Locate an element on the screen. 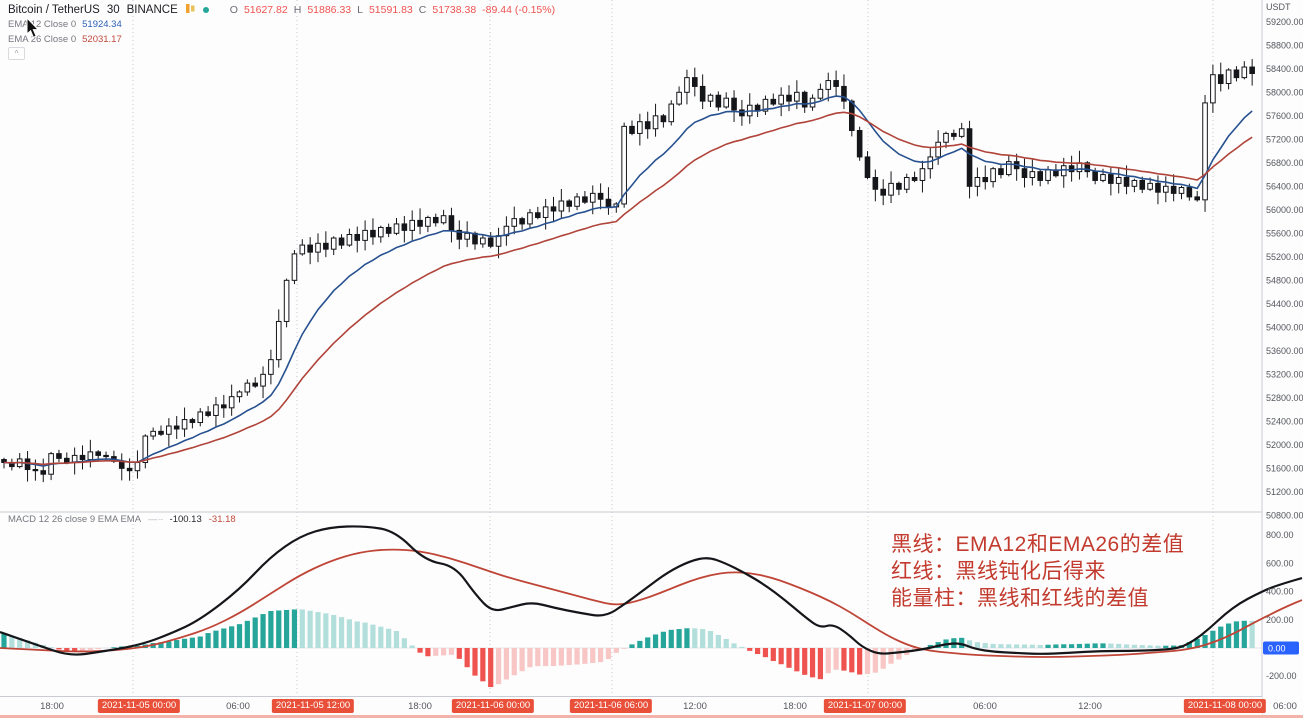 The height and width of the screenshot is (718, 1303). video-progress-bar is located at coordinates (651, 716).